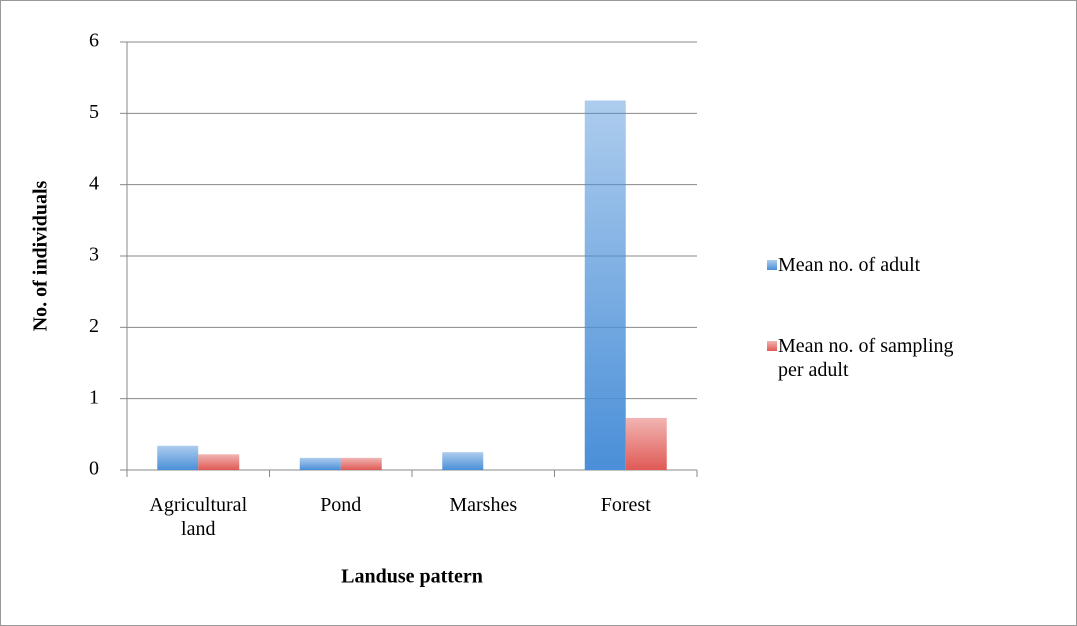 Image resolution: width=1077 pixels, height=626 pixels. Describe the element at coordinates (94, 326) in the screenshot. I see `y-tick-label: 2` at that location.